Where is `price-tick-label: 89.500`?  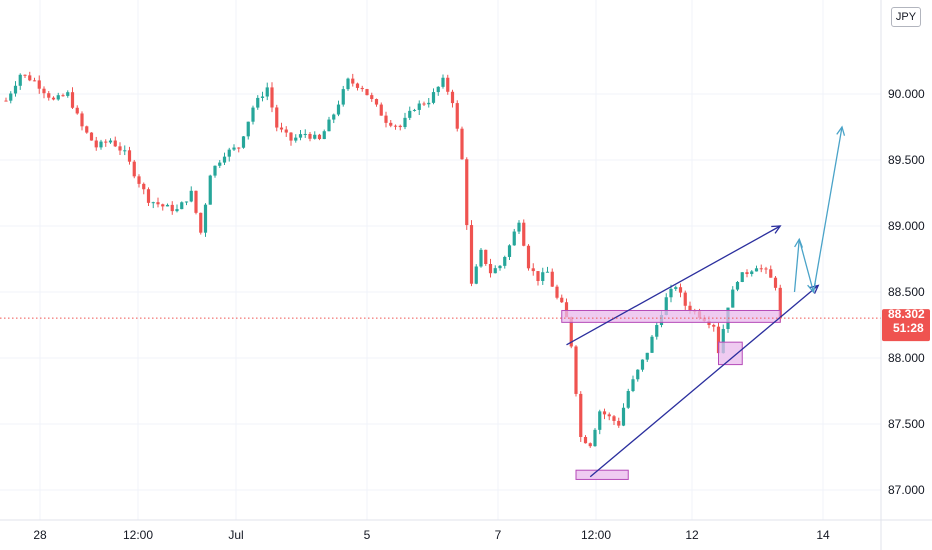 price-tick-label: 89.500 is located at coordinates (906, 160).